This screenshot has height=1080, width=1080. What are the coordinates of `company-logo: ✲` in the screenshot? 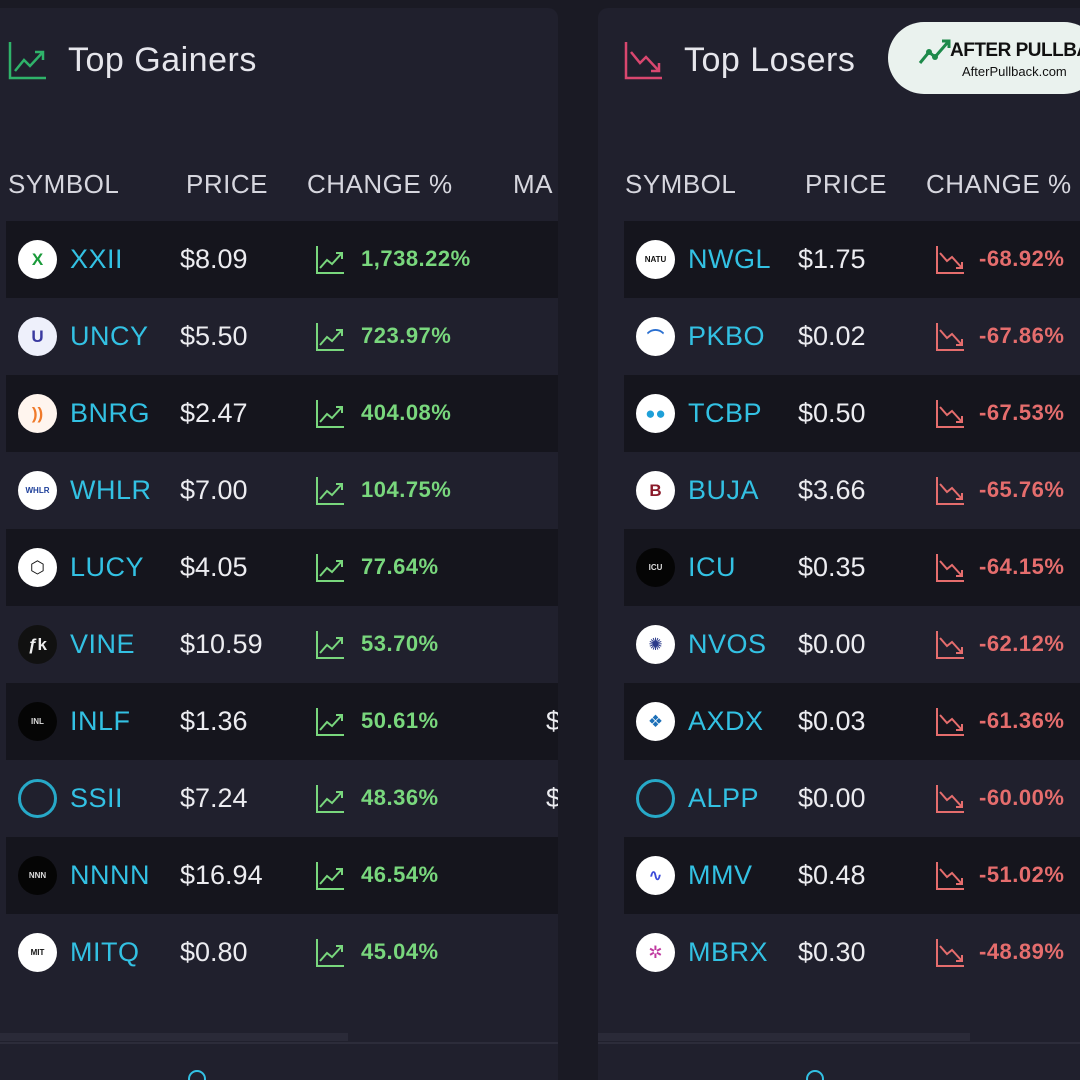 It's located at (655, 952).